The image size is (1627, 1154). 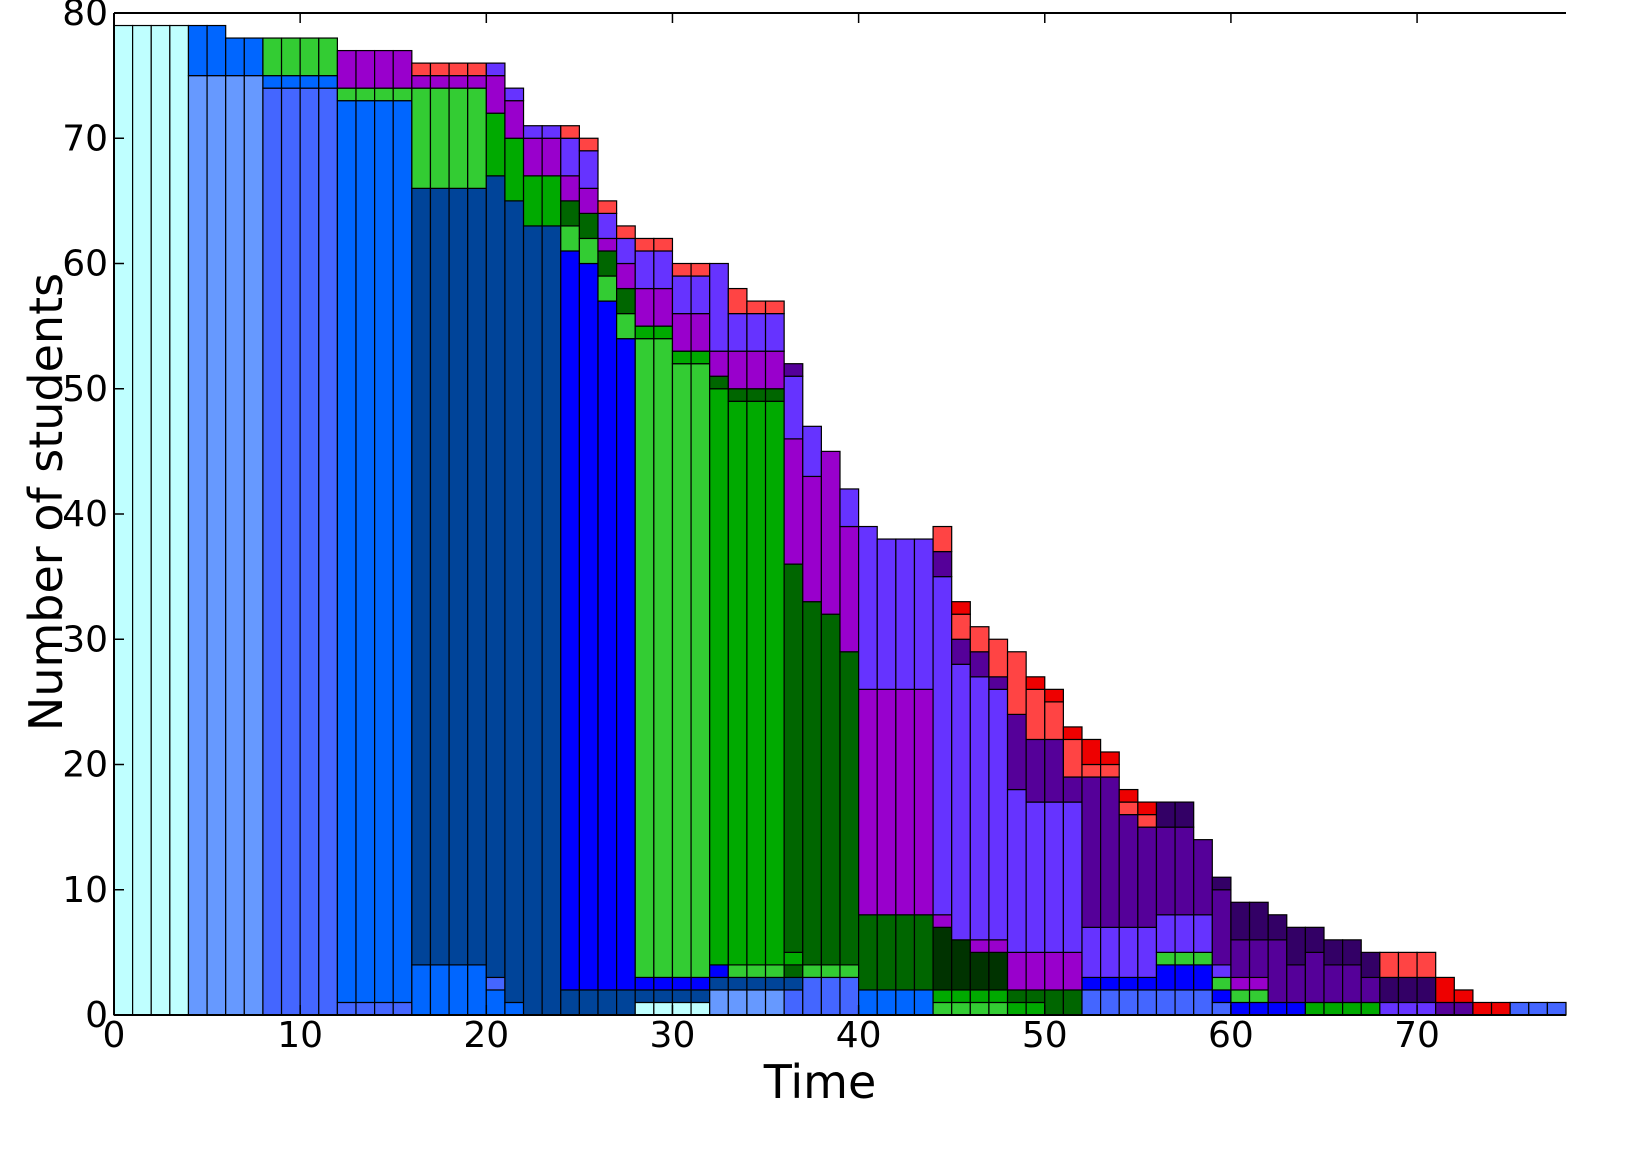 I want to click on x-tick-label: 20, so click(x=486, y=1035).